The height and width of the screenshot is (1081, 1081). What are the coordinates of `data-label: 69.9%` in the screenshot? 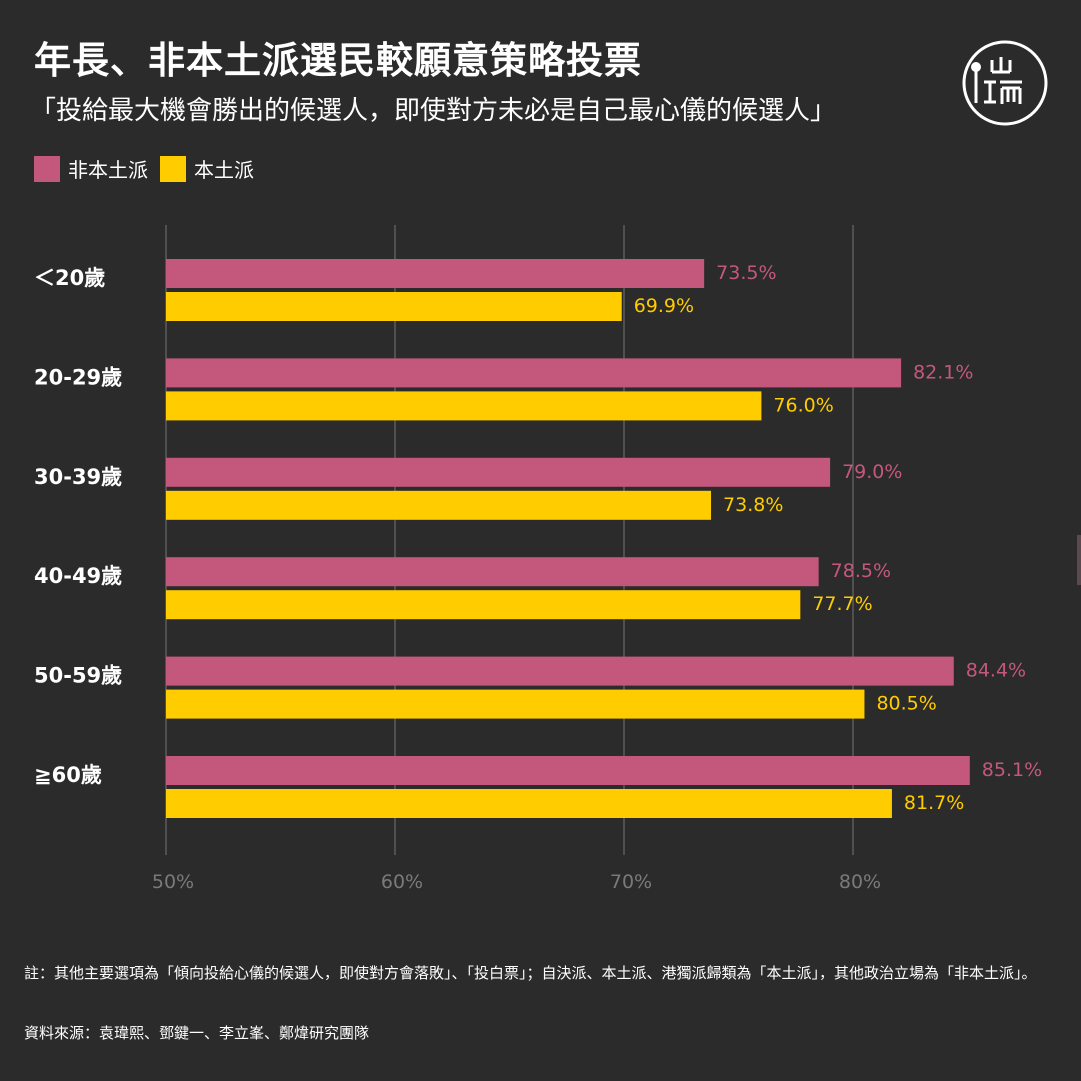 It's located at (664, 306).